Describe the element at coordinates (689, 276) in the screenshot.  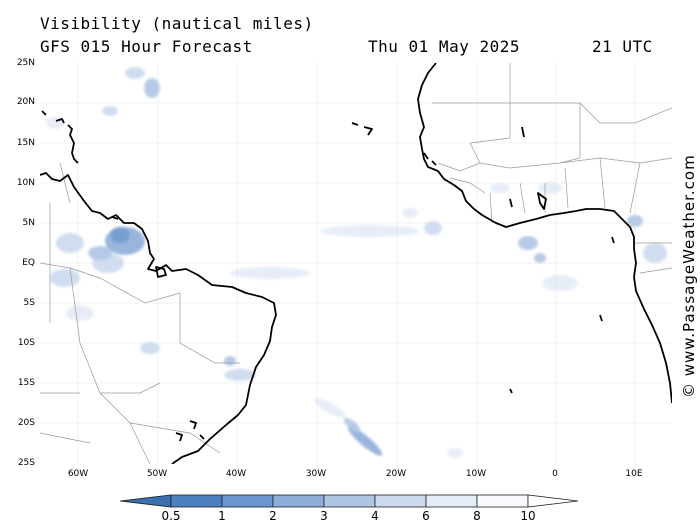
I see `website-credit: © www.PassageWeather.com` at that location.